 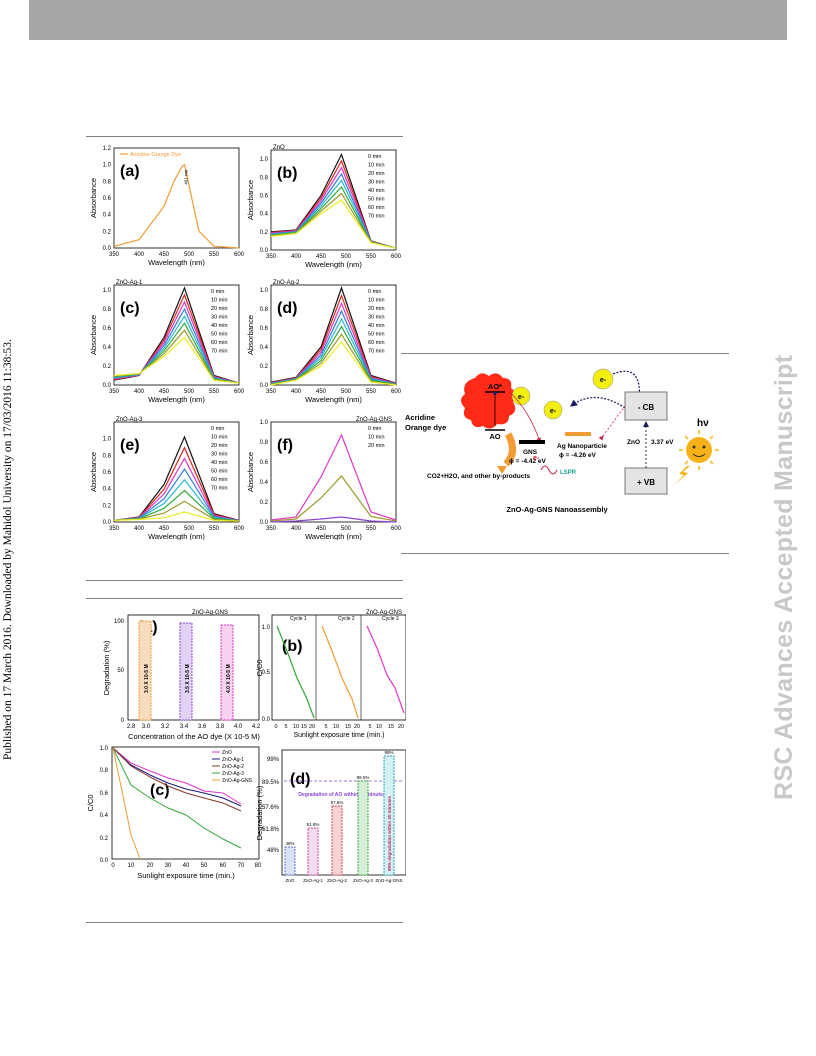 What do you see at coordinates (313, 851) in the screenshot?
I see `fig2d-bar-ag1` at bounding box center [313, 851].